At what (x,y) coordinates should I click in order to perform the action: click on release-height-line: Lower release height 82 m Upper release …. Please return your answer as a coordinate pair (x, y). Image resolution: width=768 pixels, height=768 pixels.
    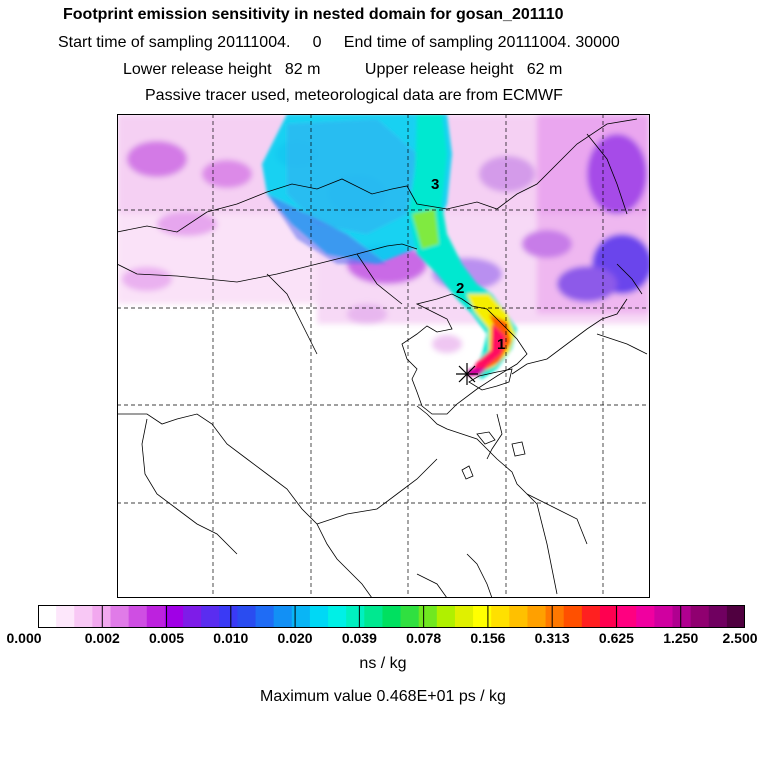
    Looking at the image, I should click on (343, 69).